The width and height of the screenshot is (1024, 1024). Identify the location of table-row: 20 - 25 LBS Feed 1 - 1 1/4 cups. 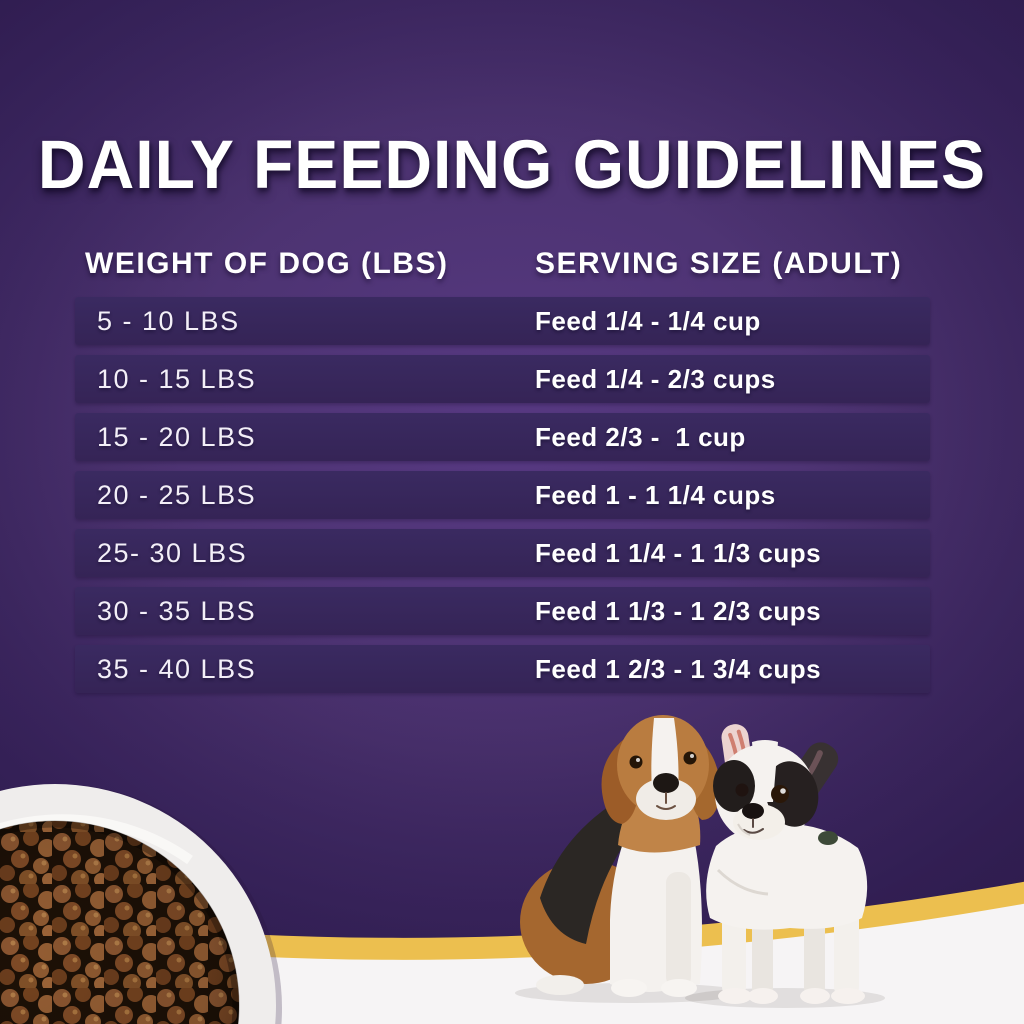
(502, 495).